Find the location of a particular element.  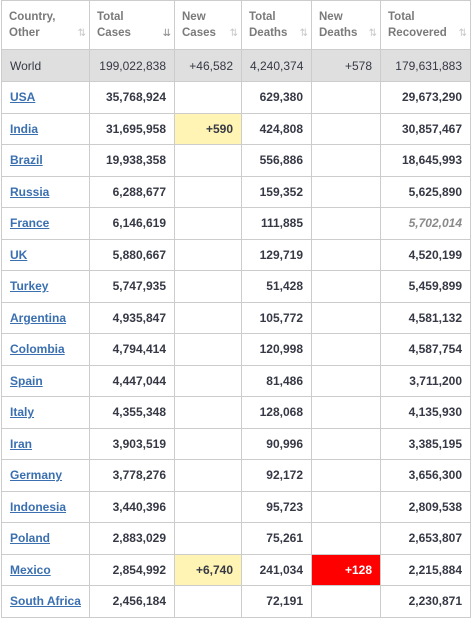

table-row: Argentina 4,935,847 105,772 4,581,132 is located at coordinates (236, 317).